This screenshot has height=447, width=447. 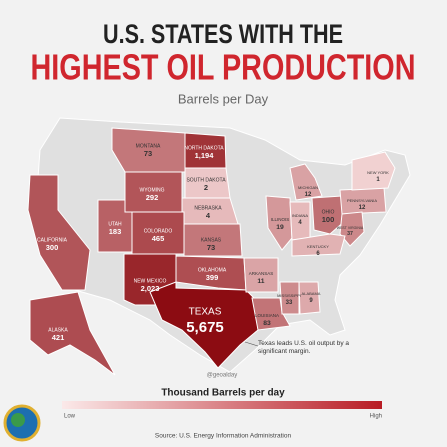 What do you see at coordinates (260, 281) in the screenshot?
I see `state-value: 11` at bounding box center [260, 281].